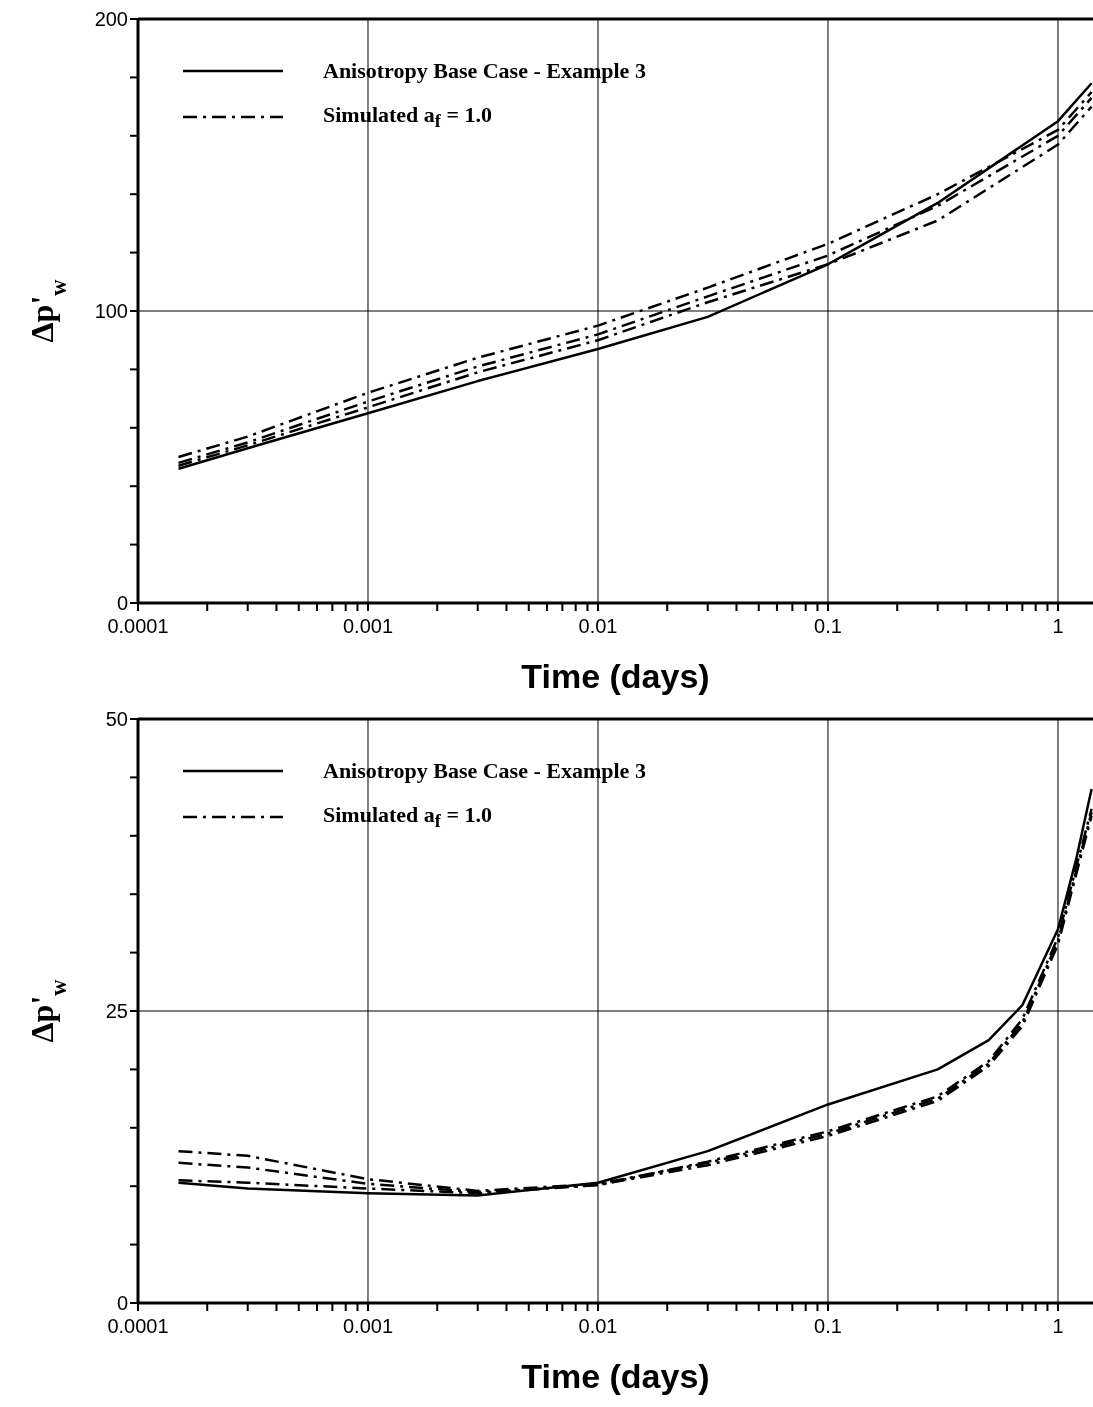 The height and width of the screenshot is (1407, 1093). I want to click on y-tick-label: 50, so click(116, 719).